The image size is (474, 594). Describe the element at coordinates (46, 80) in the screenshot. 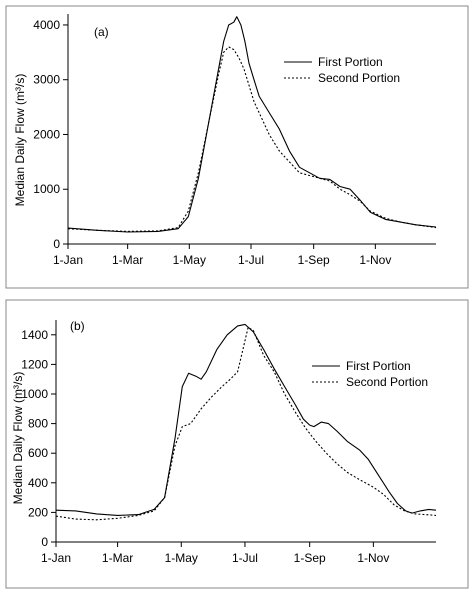

I see `panel-a-y-tick-label: 3000` at that location.